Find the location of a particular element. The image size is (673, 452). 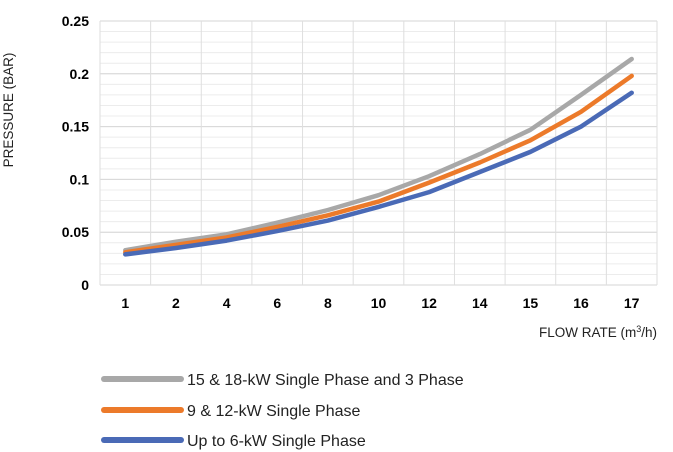

x-tick-label: 1 is located at coordinates (125, 303).